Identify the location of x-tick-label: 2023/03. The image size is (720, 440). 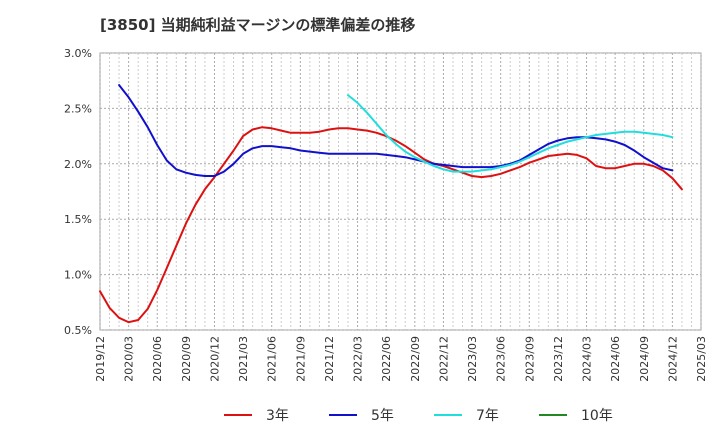
(472, 359).